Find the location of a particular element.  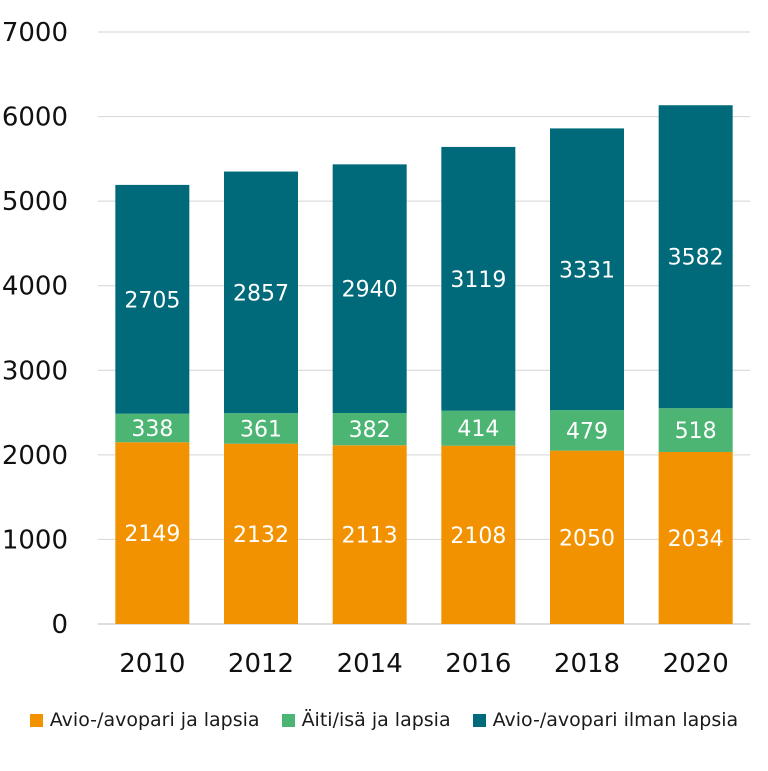

y-axis-ticks: 0 1000 2000 3000 4000 5000 6000 7000 is located at coordinates (35, 329).